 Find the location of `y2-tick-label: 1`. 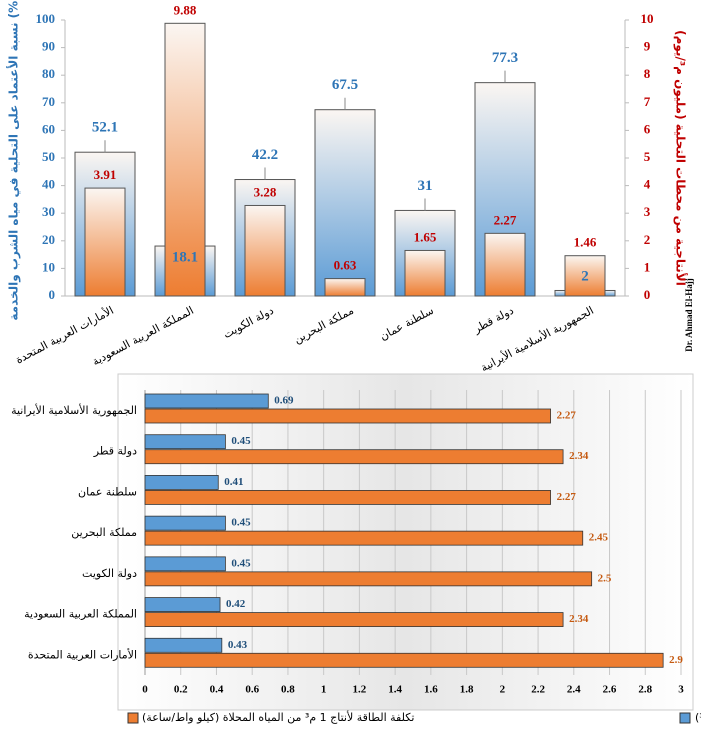

y2-tick-label: 1 is located at coordinates (647, 266).